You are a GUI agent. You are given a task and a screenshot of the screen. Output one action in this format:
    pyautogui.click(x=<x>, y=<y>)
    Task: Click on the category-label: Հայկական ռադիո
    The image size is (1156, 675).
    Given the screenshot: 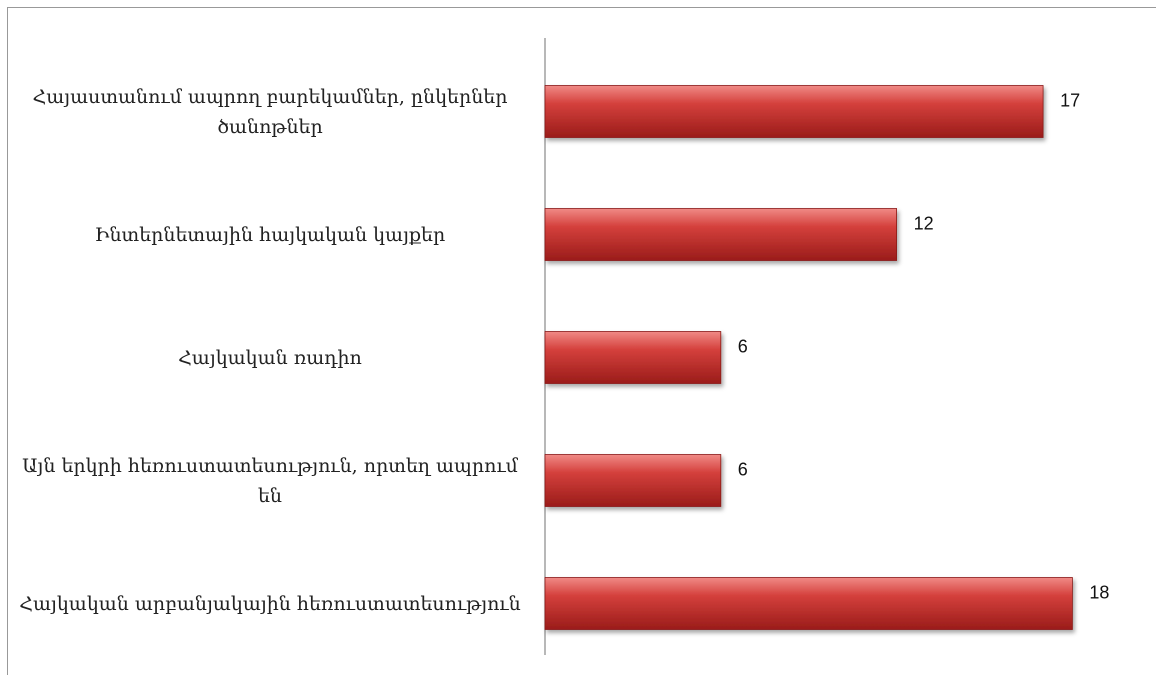 What is the action you would take?
    pyautogui.click(x=270, y=357)
    